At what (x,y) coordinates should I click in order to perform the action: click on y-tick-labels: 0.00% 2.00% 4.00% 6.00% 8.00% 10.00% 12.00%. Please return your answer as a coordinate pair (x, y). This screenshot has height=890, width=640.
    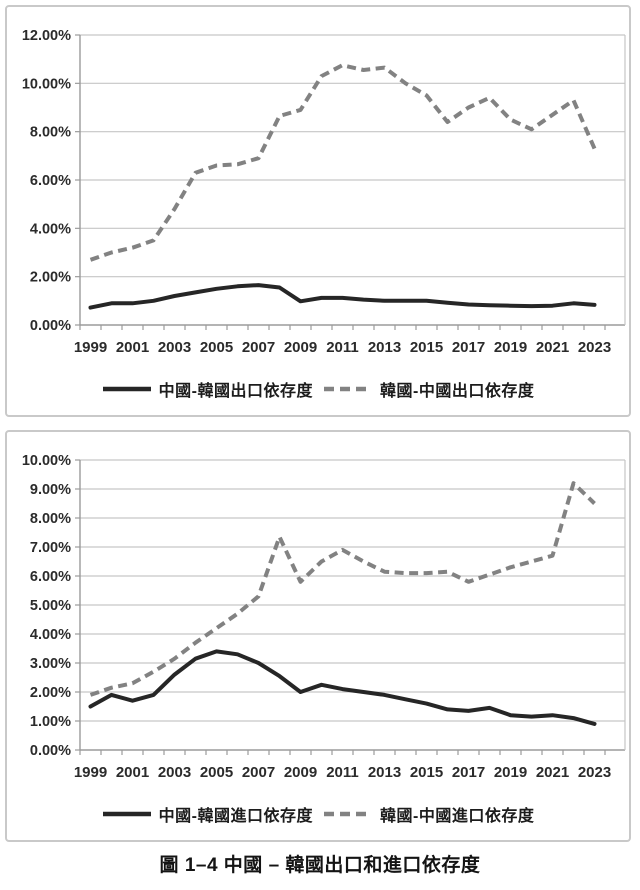
    Looking at the image, I should click on (46, 181).